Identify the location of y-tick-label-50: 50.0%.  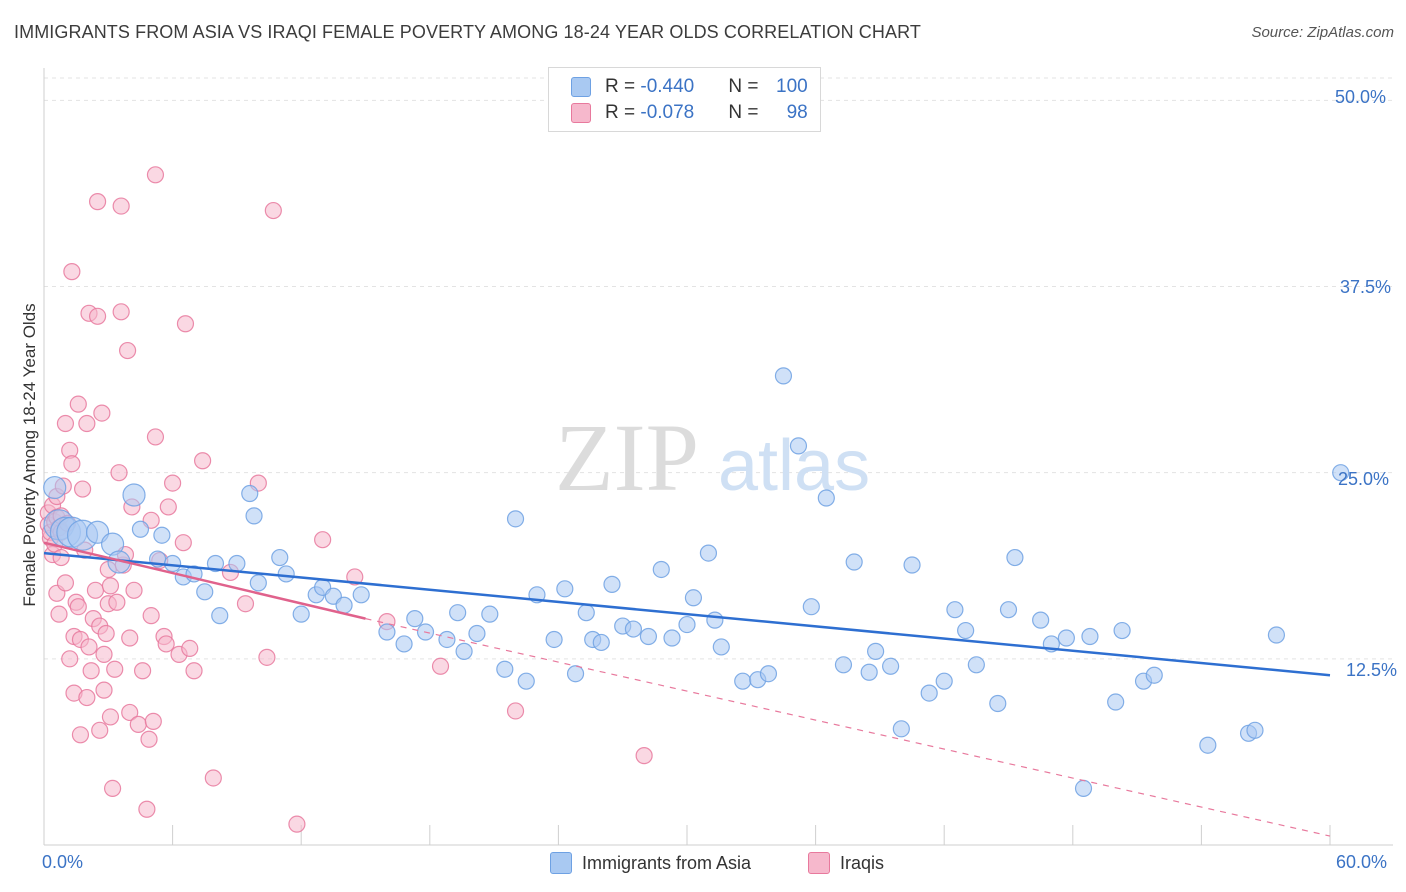
(1361, 97).